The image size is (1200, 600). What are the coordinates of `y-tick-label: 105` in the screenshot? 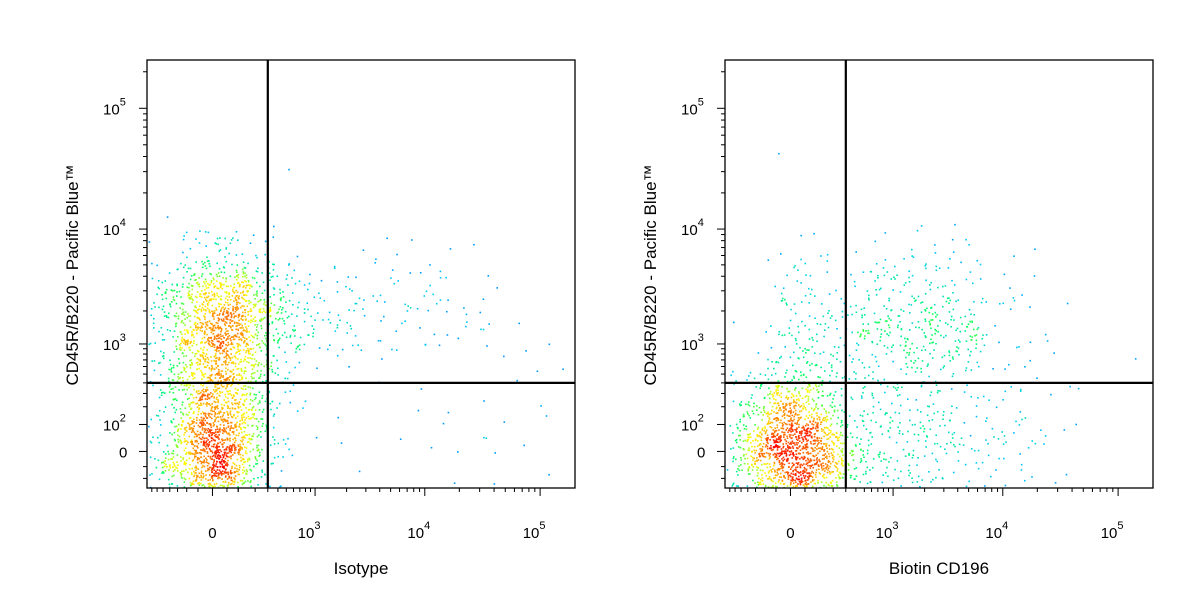 It's located at (114, 107).